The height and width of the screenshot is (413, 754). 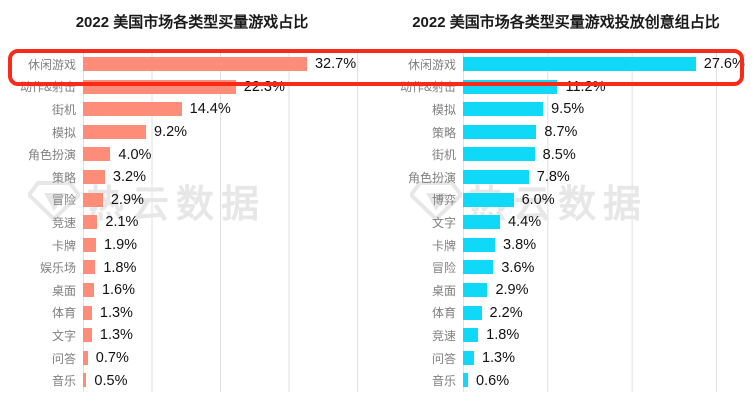 I want to click on bar-row: 卡牌 3.8%, so click(x=566, y=245).